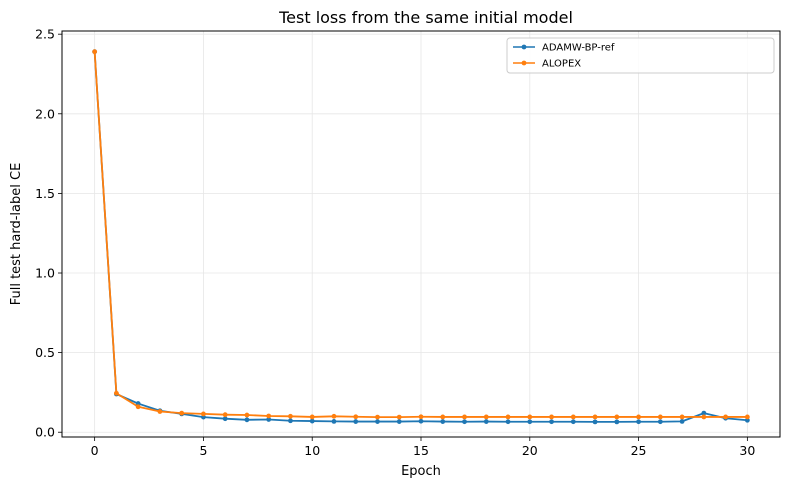  I want to click on legend-marker-alopex, so click(524, 63).